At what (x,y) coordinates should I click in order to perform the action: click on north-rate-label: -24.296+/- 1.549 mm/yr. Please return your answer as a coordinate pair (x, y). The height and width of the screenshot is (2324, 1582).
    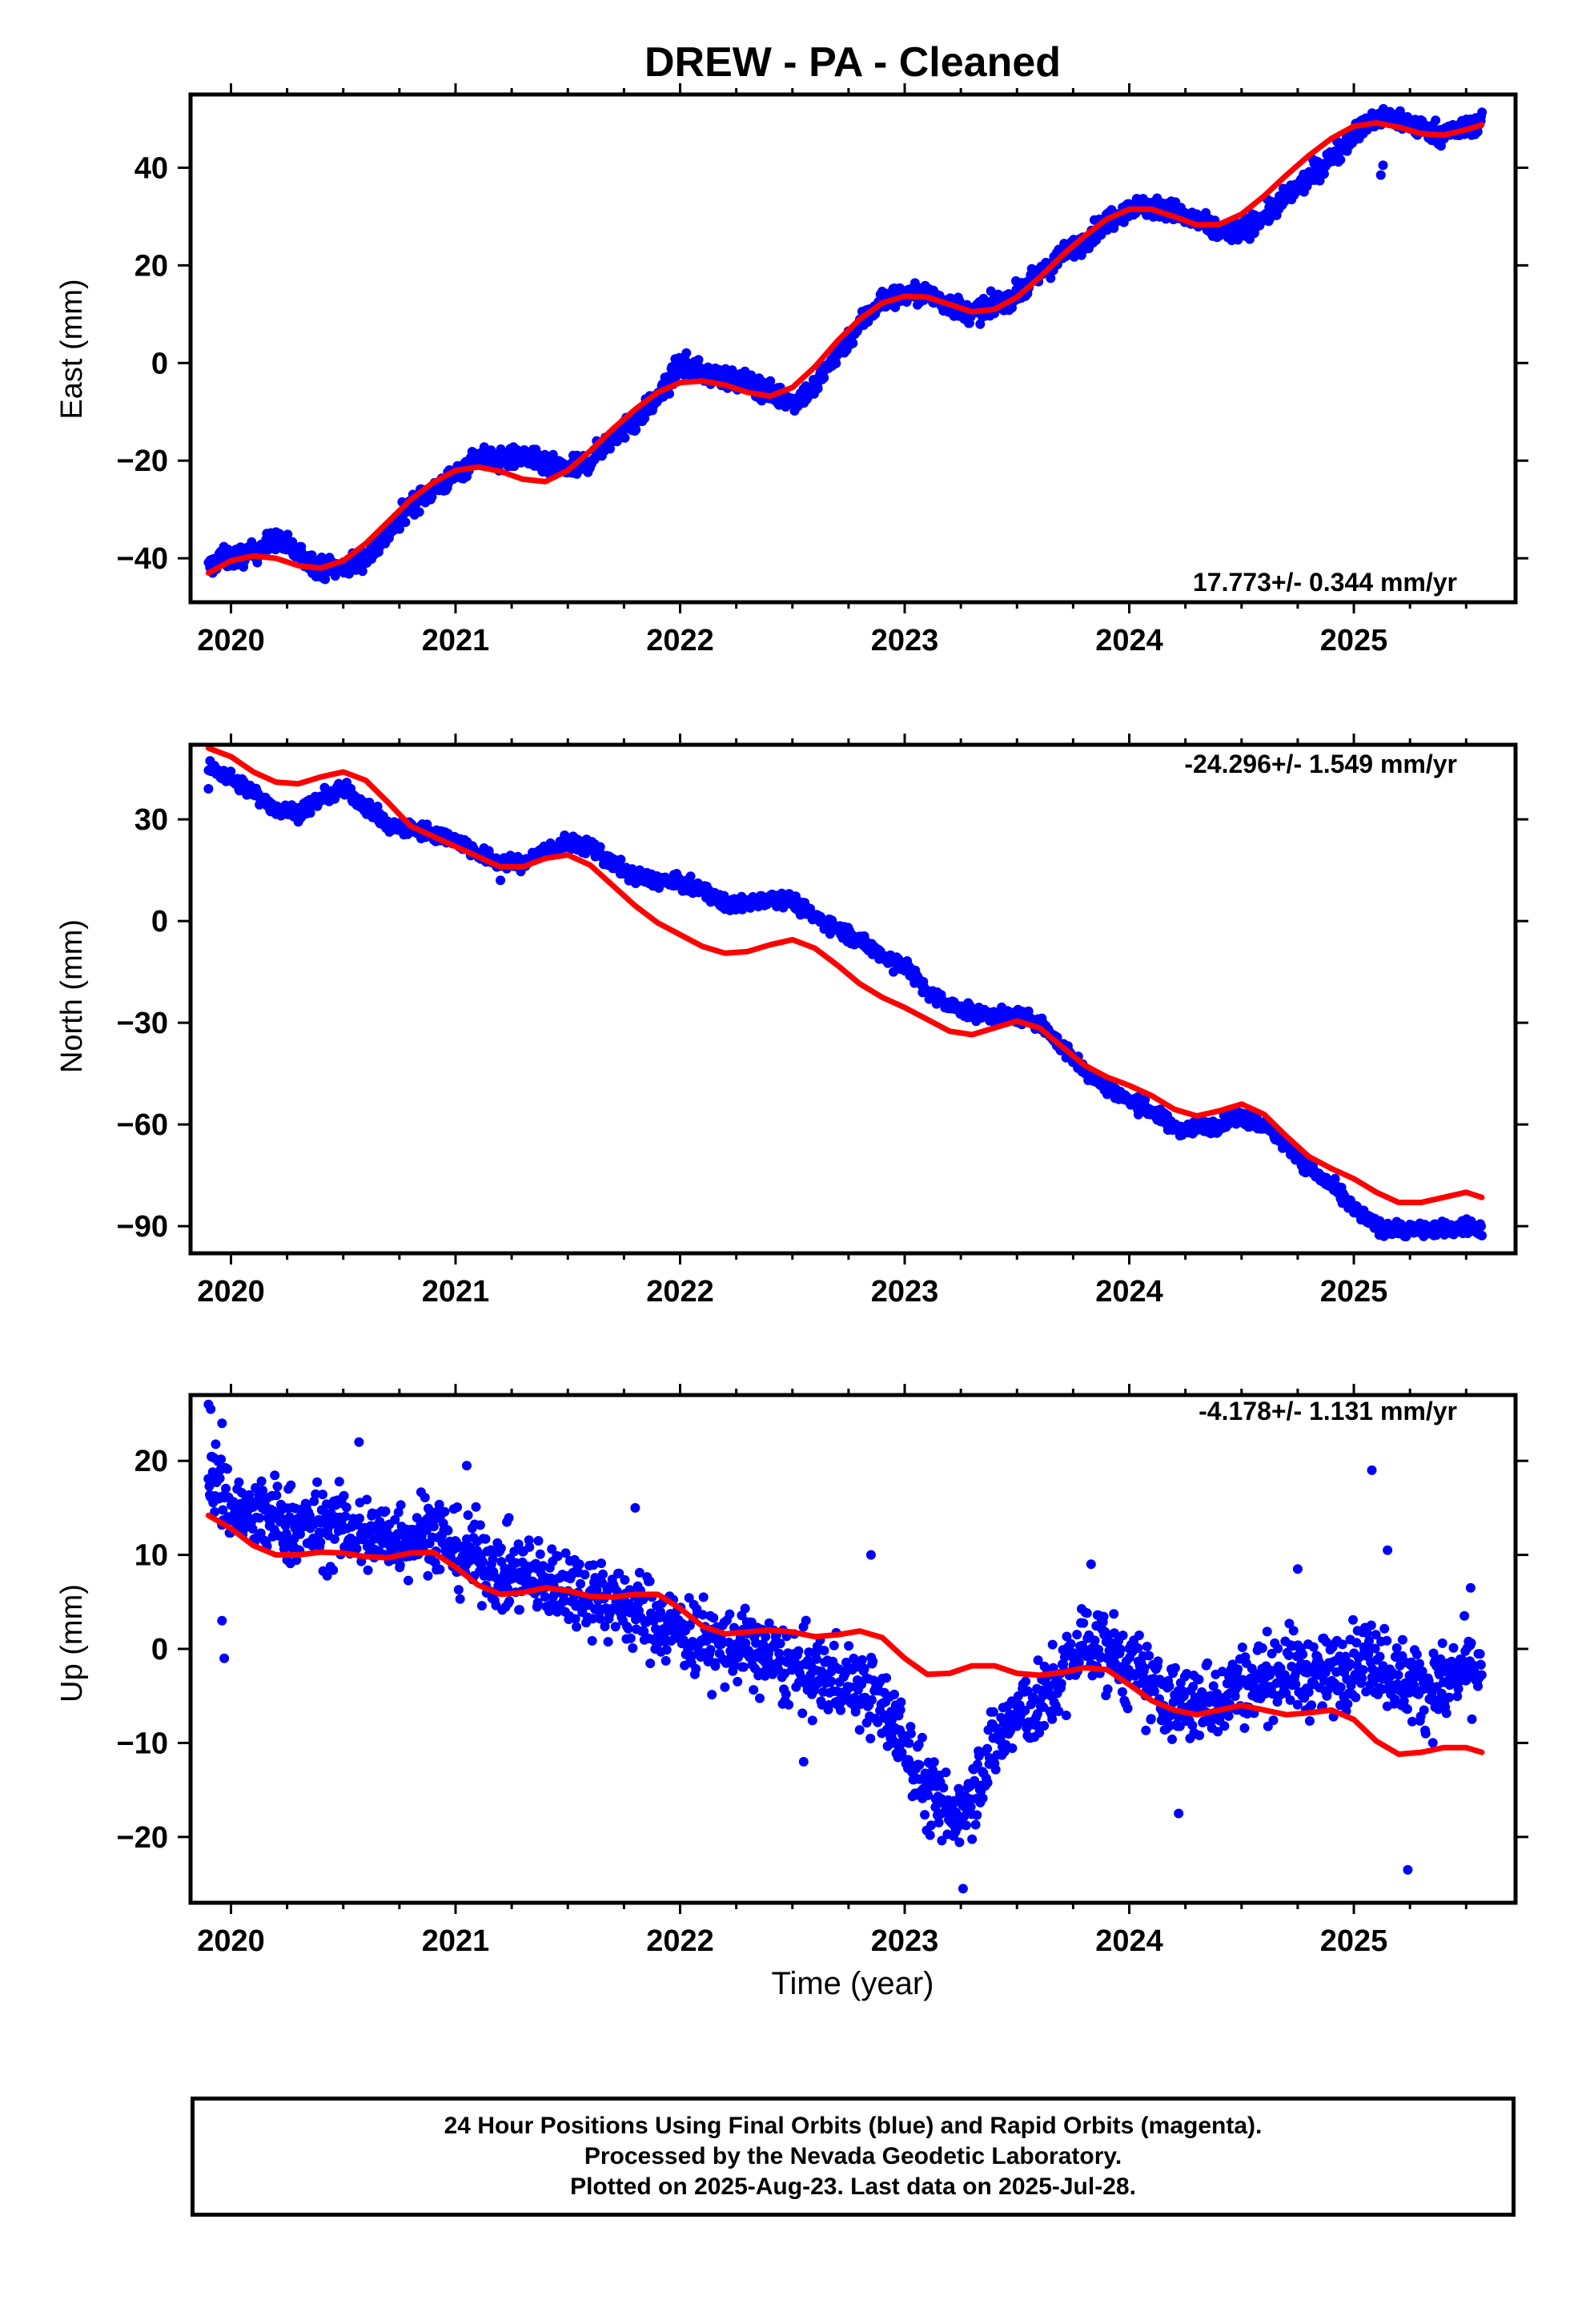
    Looking at the image, I should click on (1321, 764).